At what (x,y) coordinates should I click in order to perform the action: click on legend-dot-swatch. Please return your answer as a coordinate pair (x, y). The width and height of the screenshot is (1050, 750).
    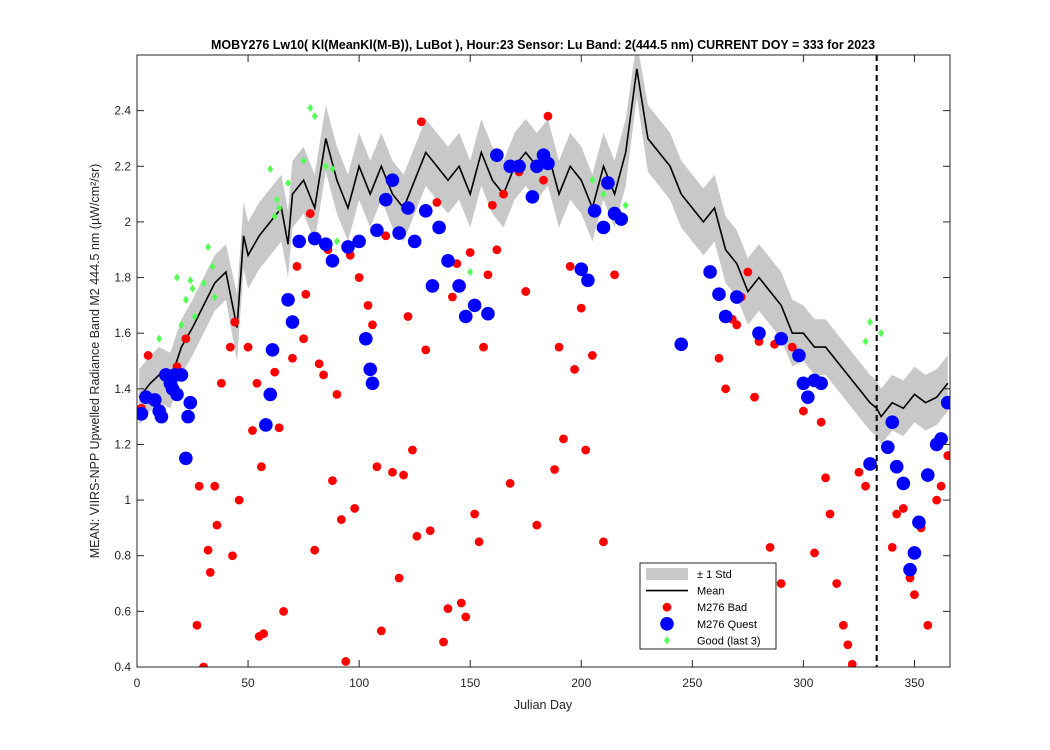
    Looking at the image, I should click on (667, 624).